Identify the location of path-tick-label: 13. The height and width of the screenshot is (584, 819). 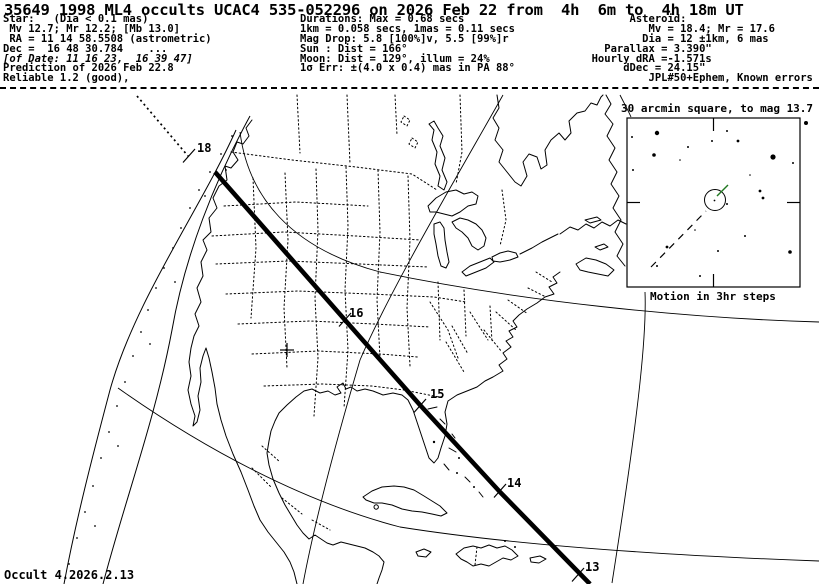
(592, 567).